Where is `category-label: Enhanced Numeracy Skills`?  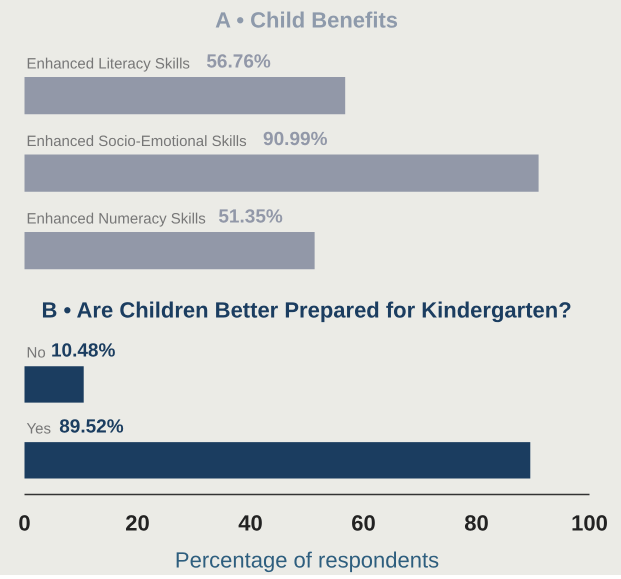
category-label: Enhanced Numeracy Skills is located at coordinates (116, 219).